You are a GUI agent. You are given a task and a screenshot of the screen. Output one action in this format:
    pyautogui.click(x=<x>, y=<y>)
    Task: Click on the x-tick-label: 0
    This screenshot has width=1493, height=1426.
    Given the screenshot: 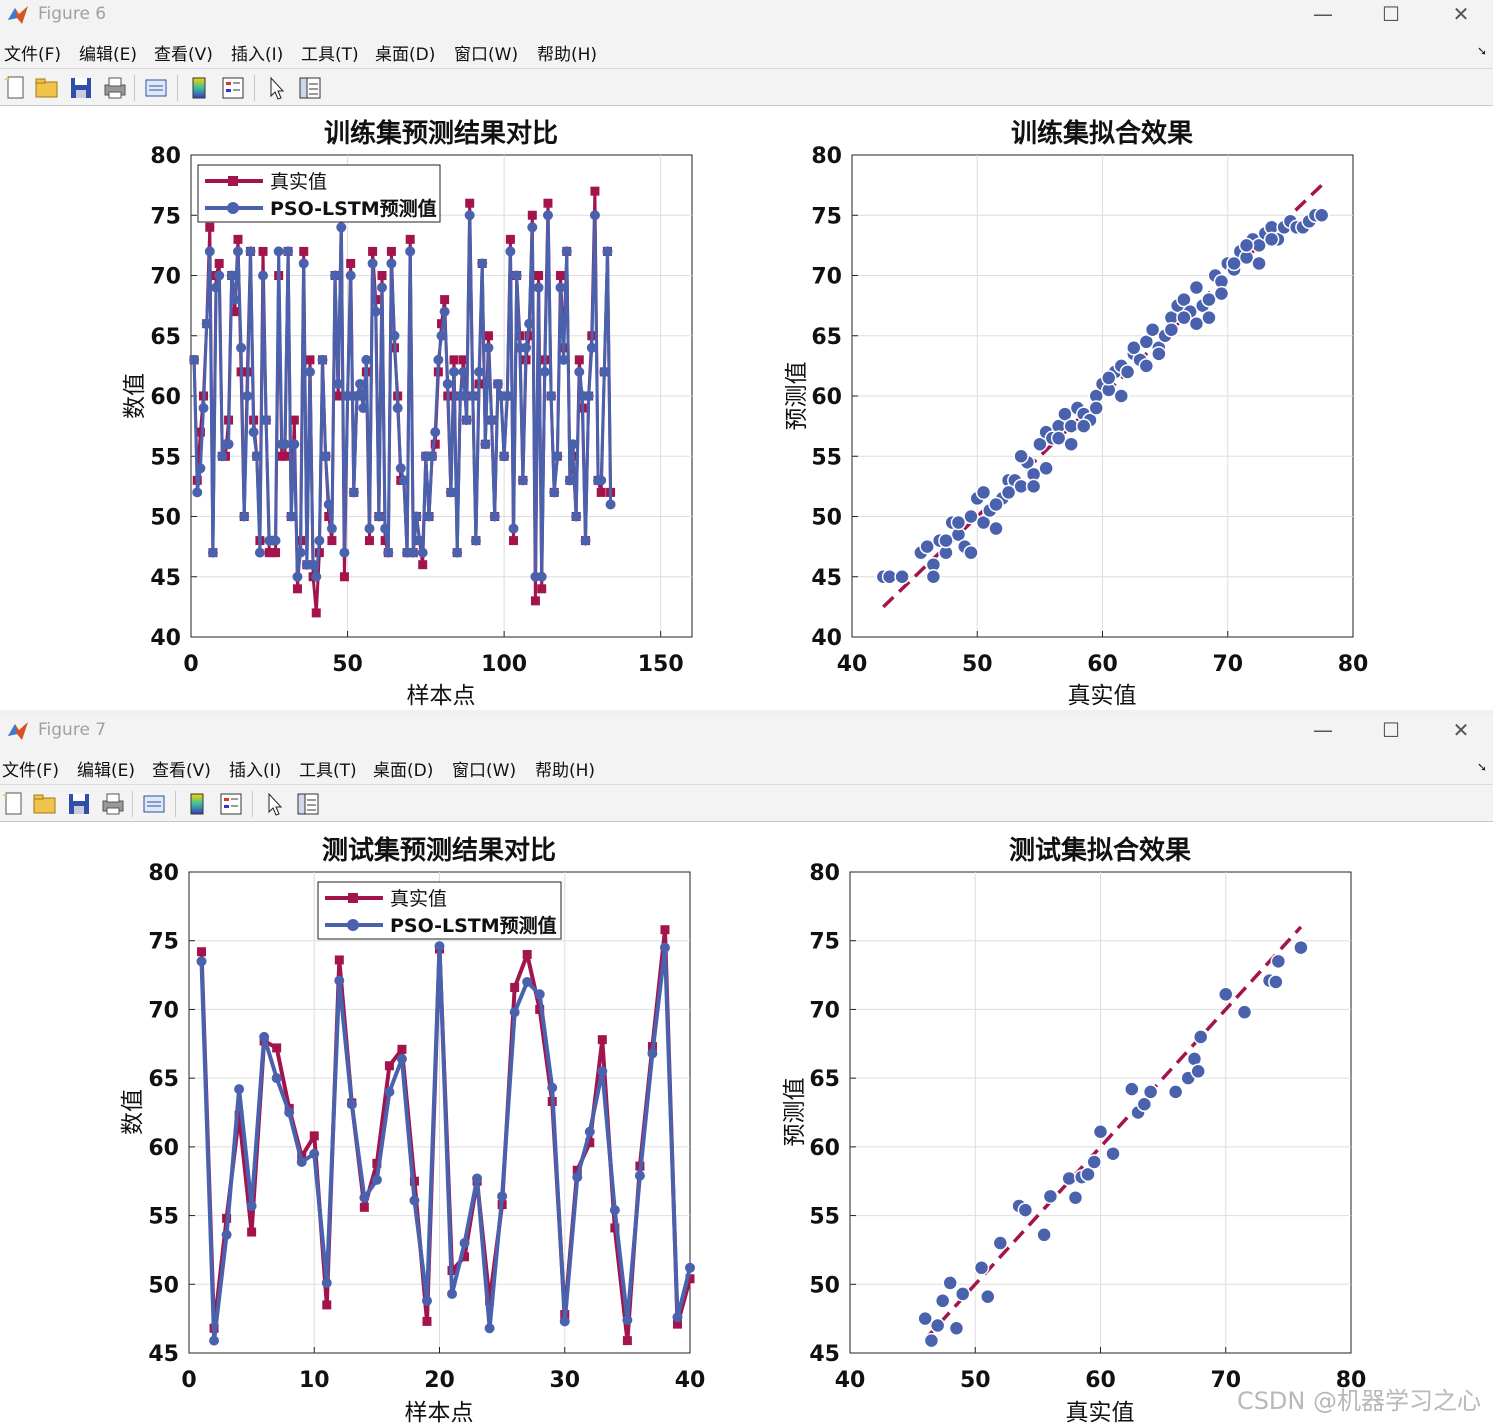 What is the action you would take?
    pyautogui.click(x=188, y=1380)
    